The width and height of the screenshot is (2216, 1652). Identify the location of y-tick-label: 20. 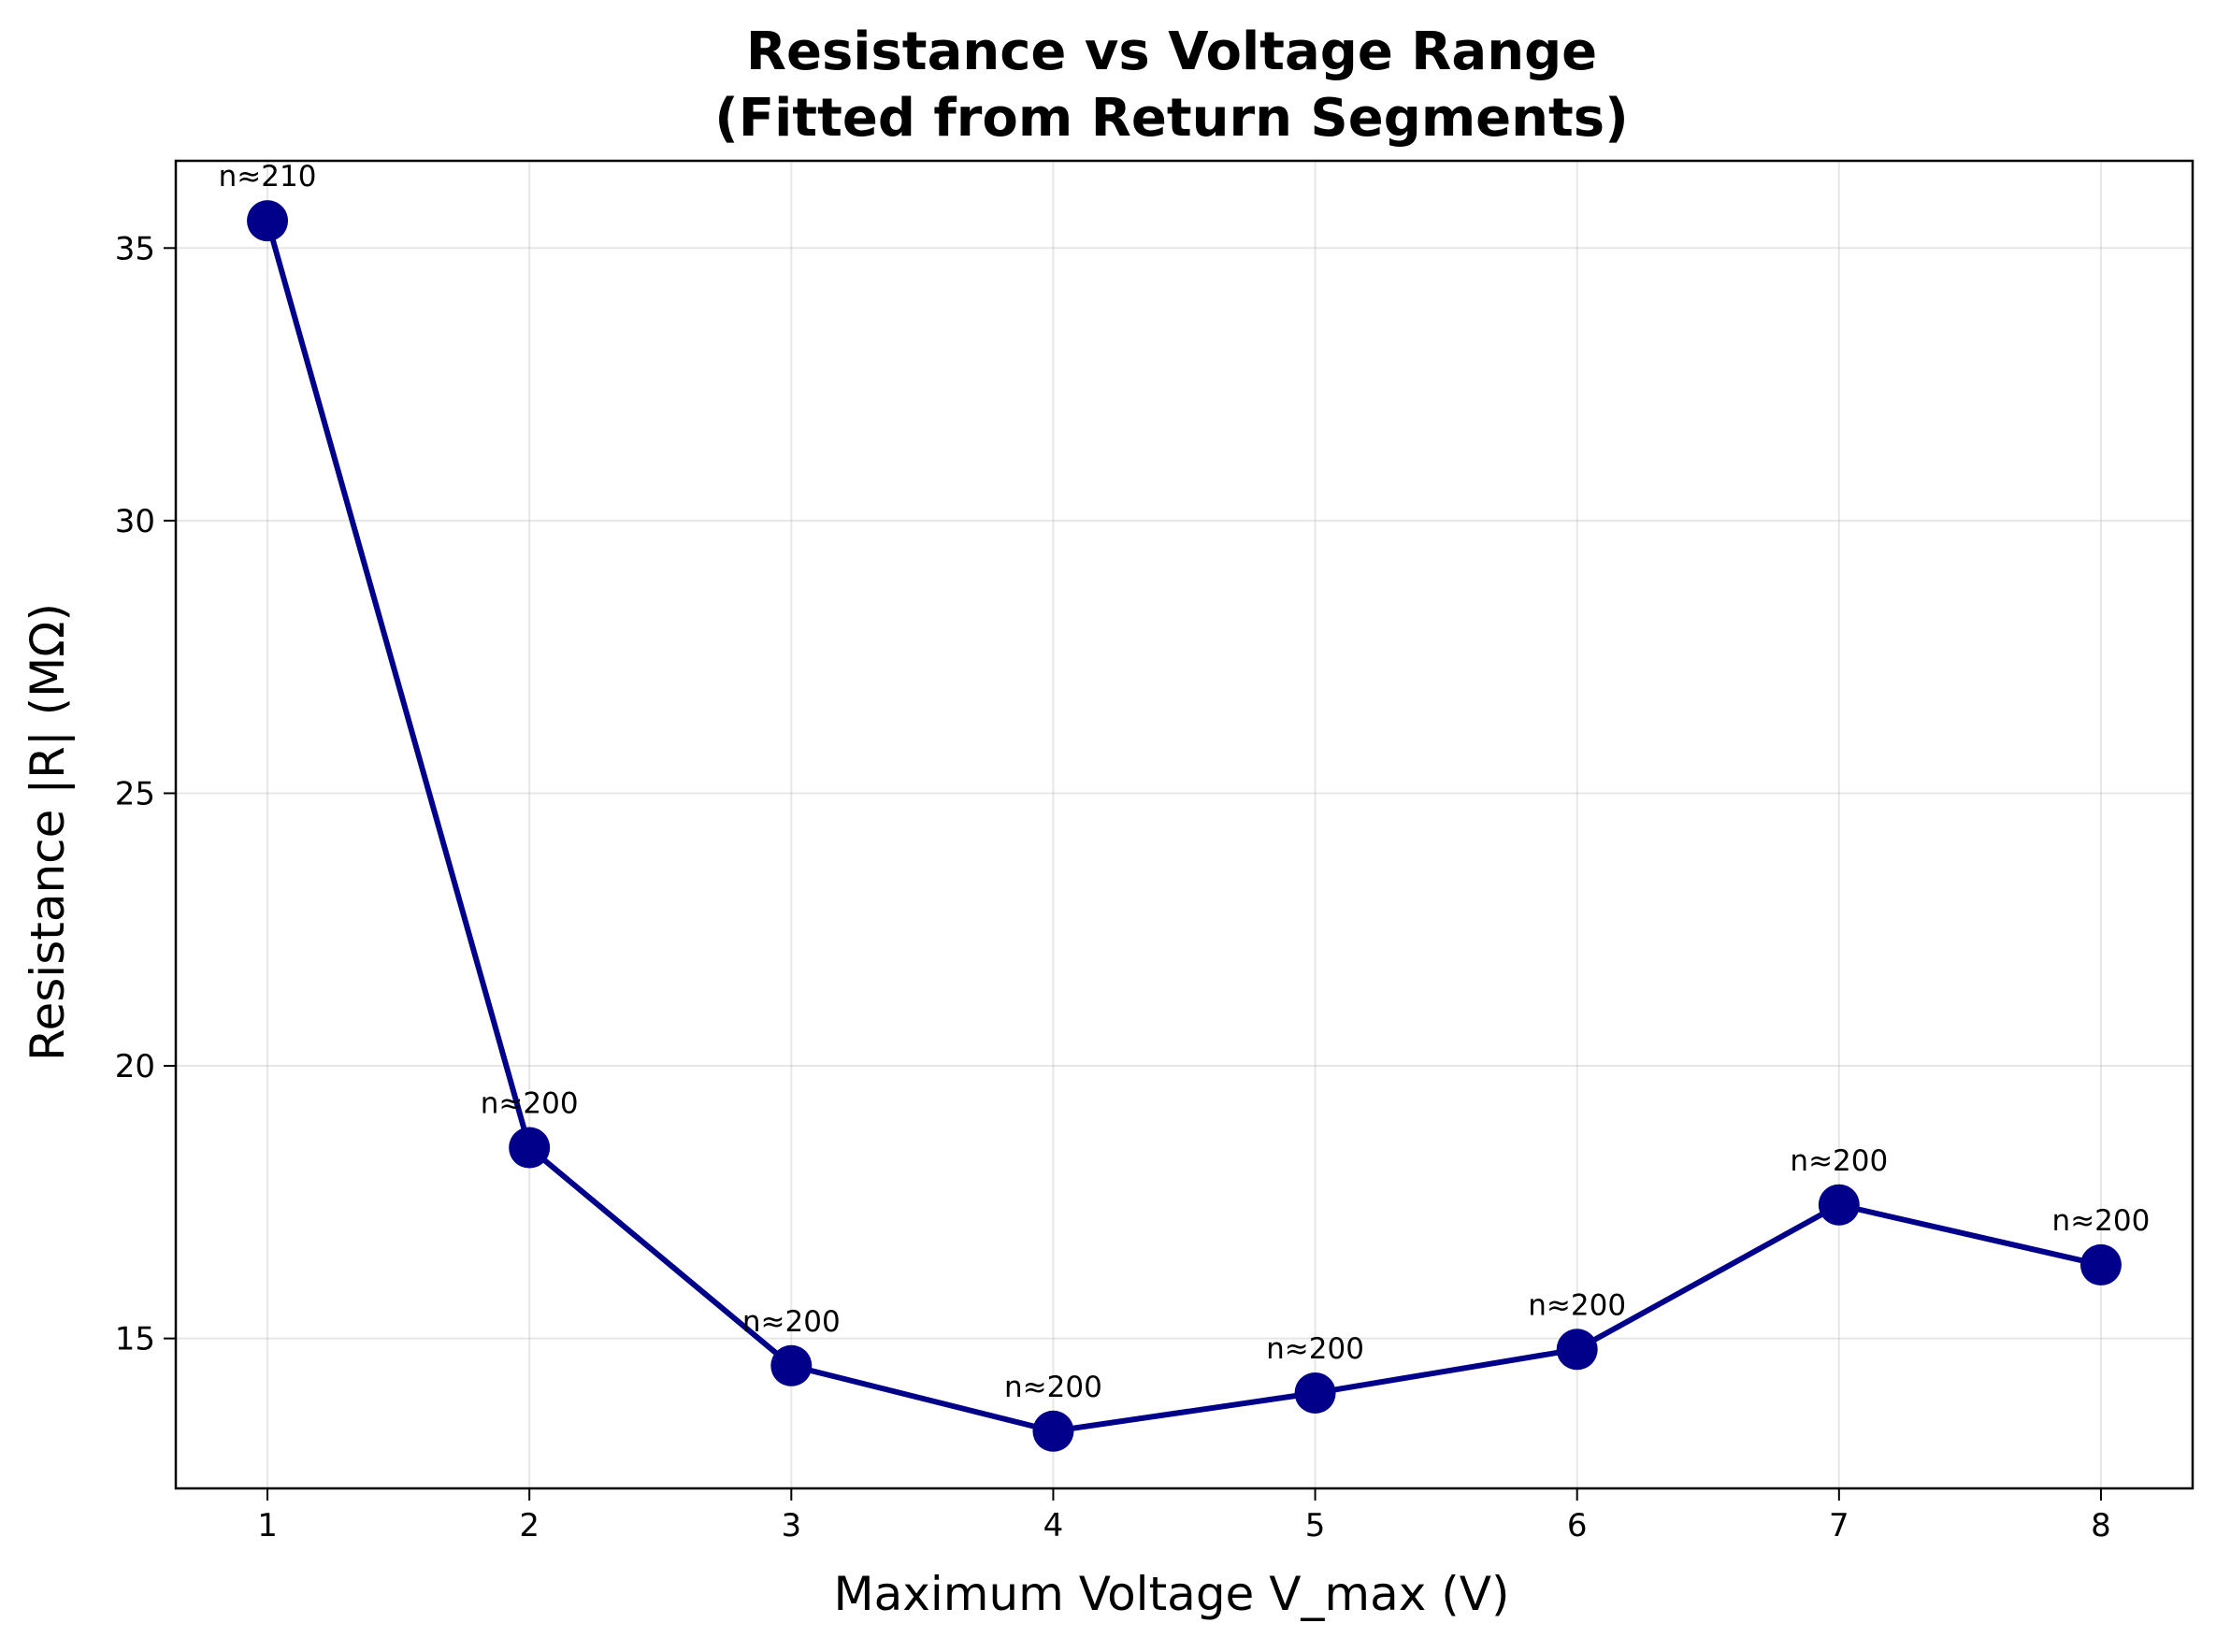
(135, 1066).